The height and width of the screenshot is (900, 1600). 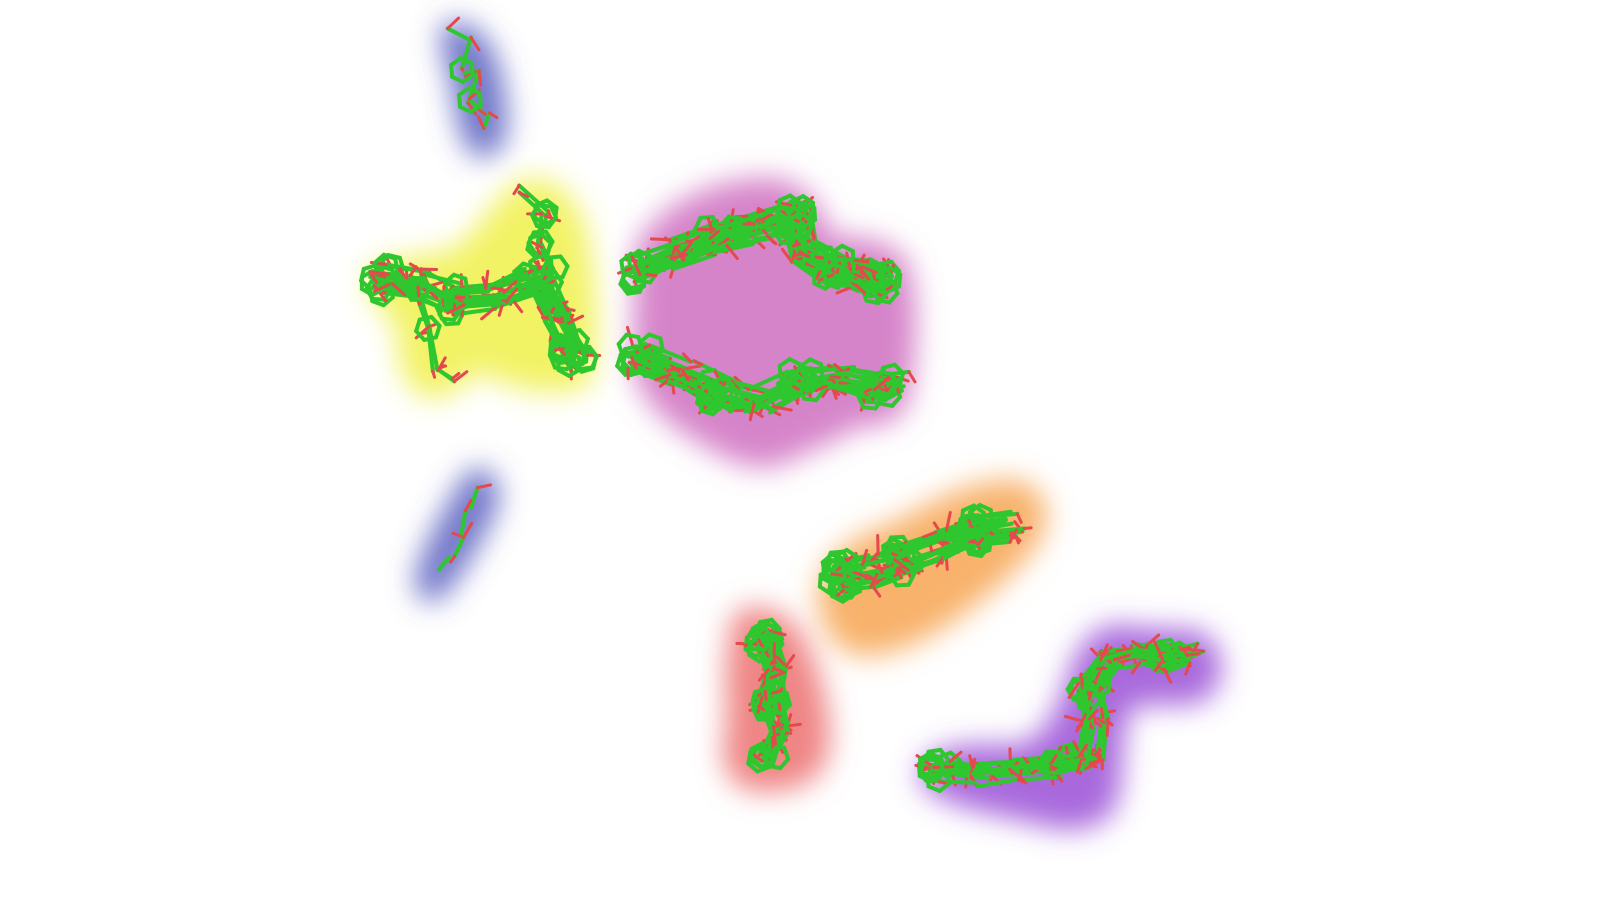 What do you see at coordinates (464, 527) in the screenshot?
I see `molecule-blue-bottom` at bounding box center [464, 527].